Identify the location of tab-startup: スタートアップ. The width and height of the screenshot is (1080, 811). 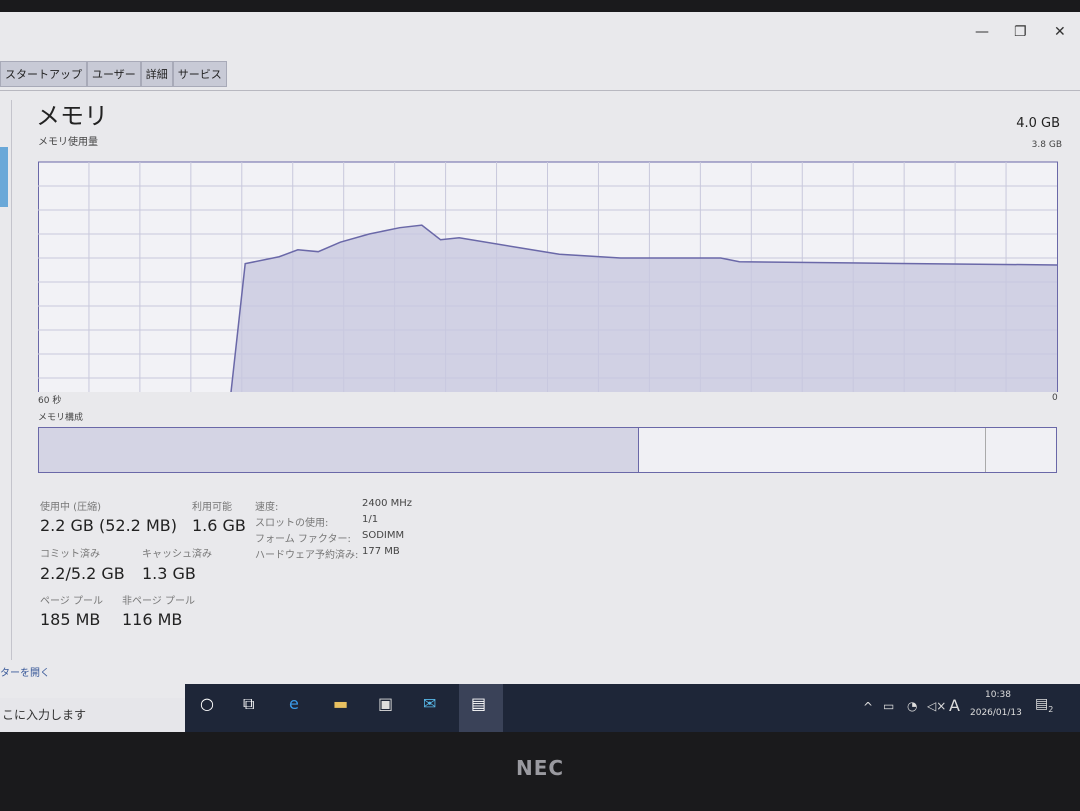
(43, 74).